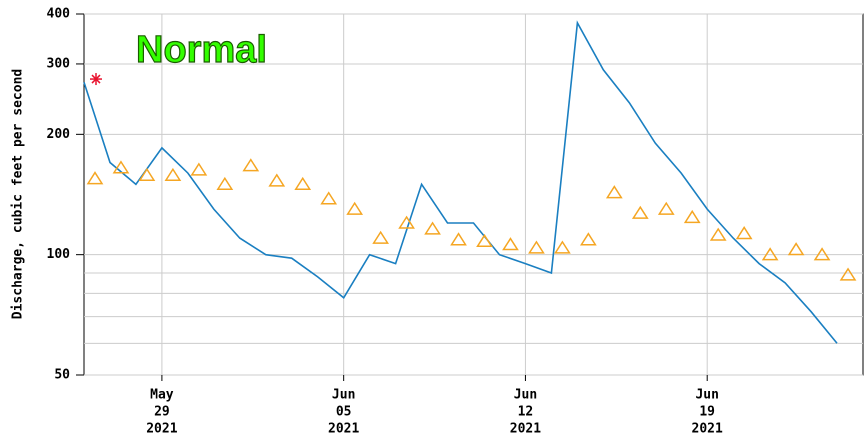  Describe the element at coordinates (62, 375) in the screenshot. I see `y-tick-label: 50` at that location.